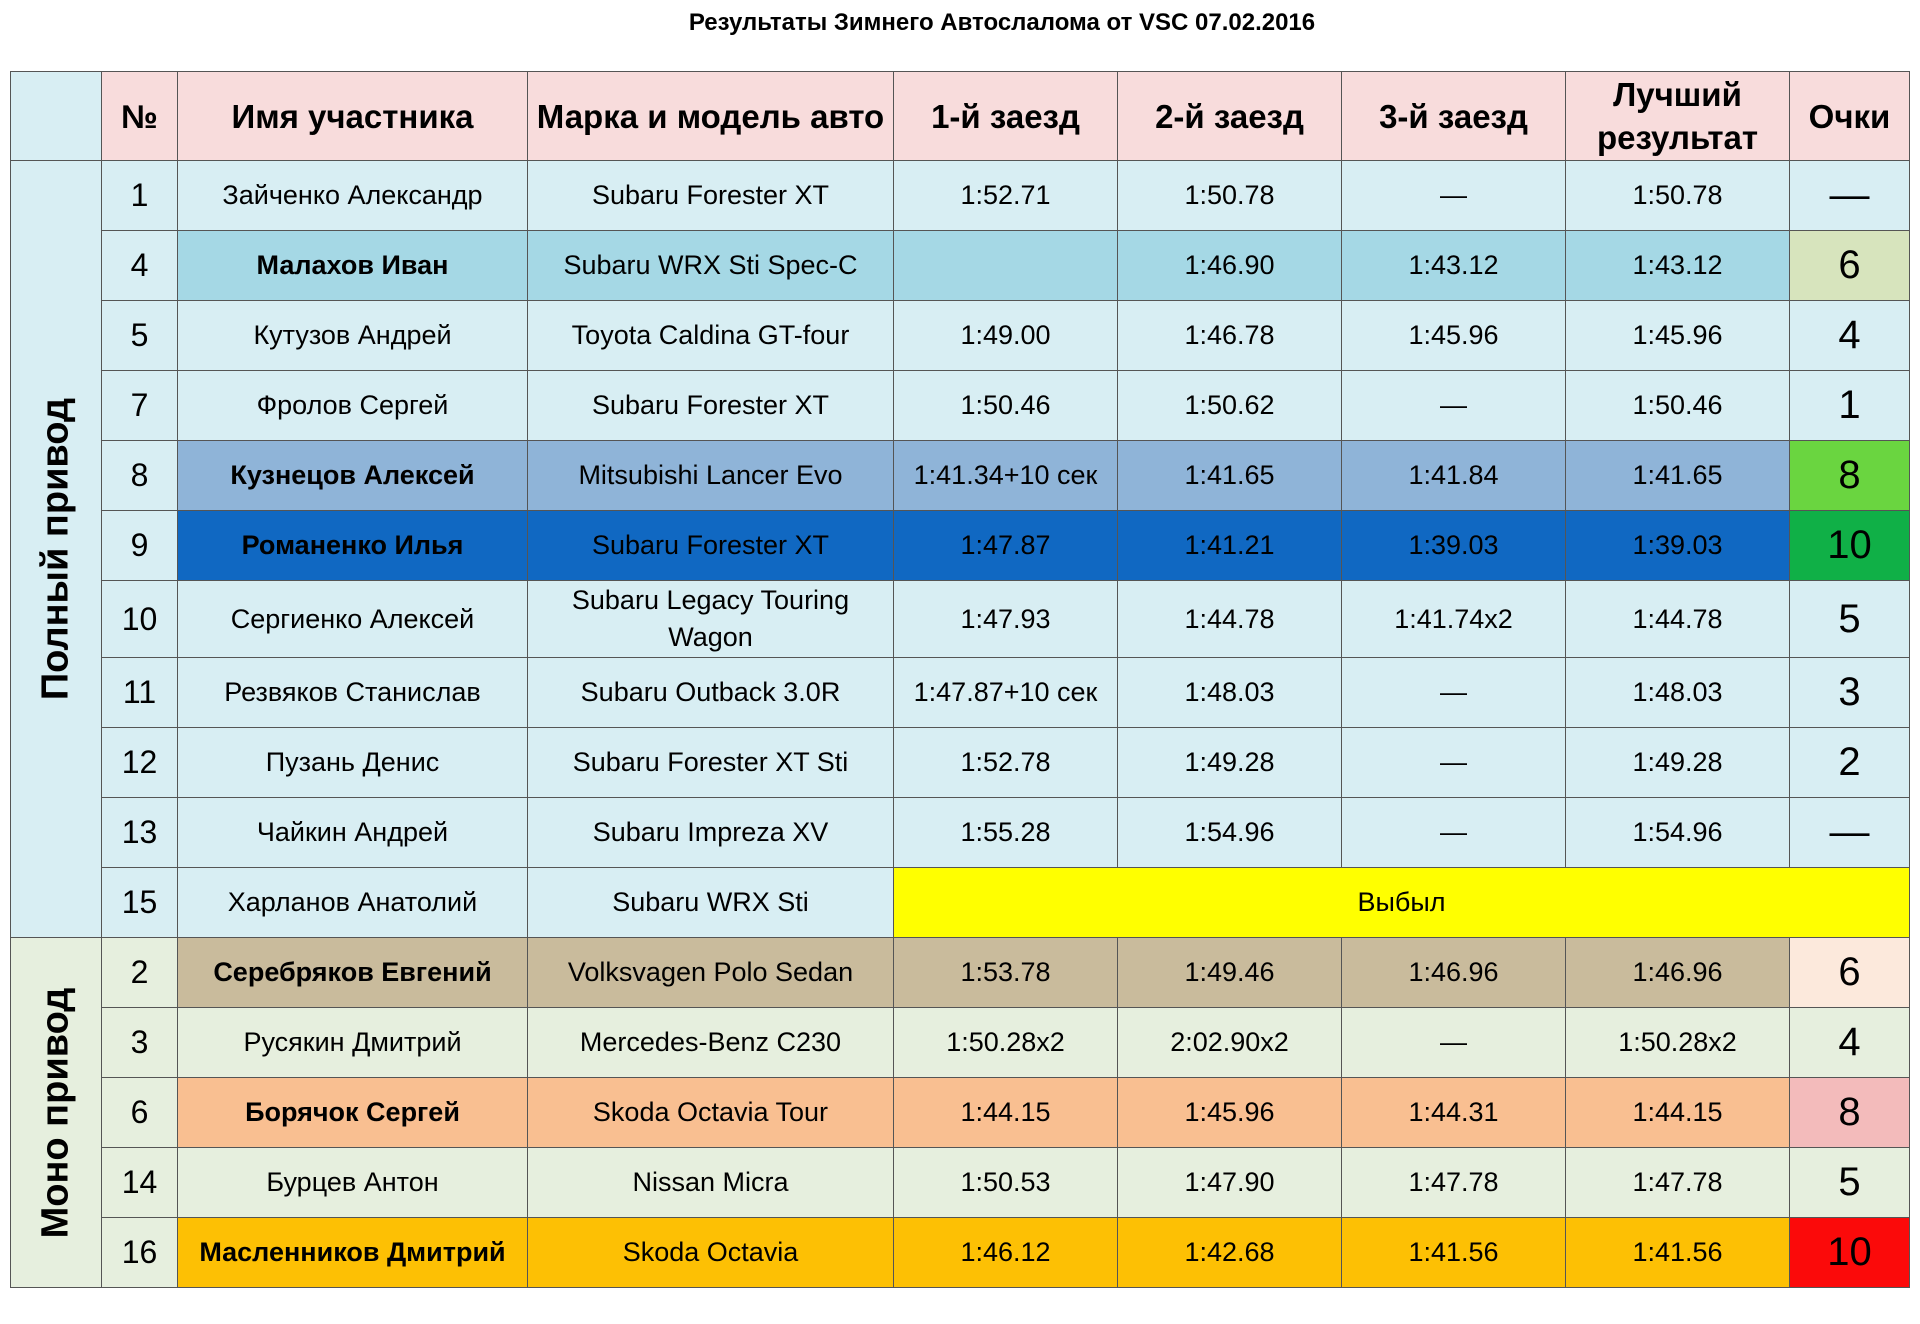 This screenshot has width=1920, height=1324. What do you see at coordinates (1005, 1112) in the screenshot?
I see `row-run1: 1:44.15` at bounding box center [1005, 1112].